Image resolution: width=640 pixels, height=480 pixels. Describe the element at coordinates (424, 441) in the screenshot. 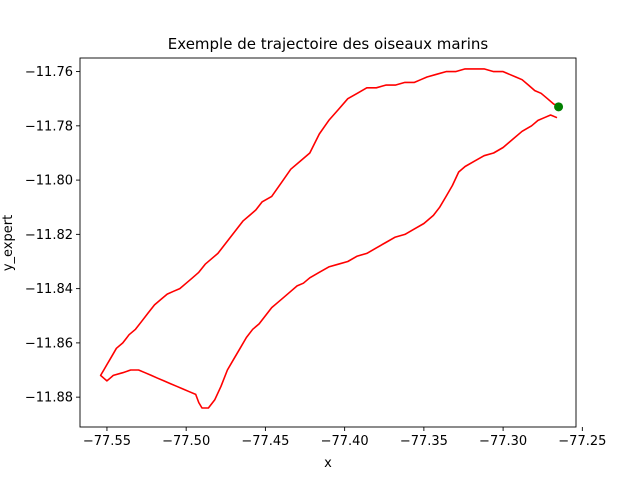

I see `x-tick-label: −77.35` at that location.